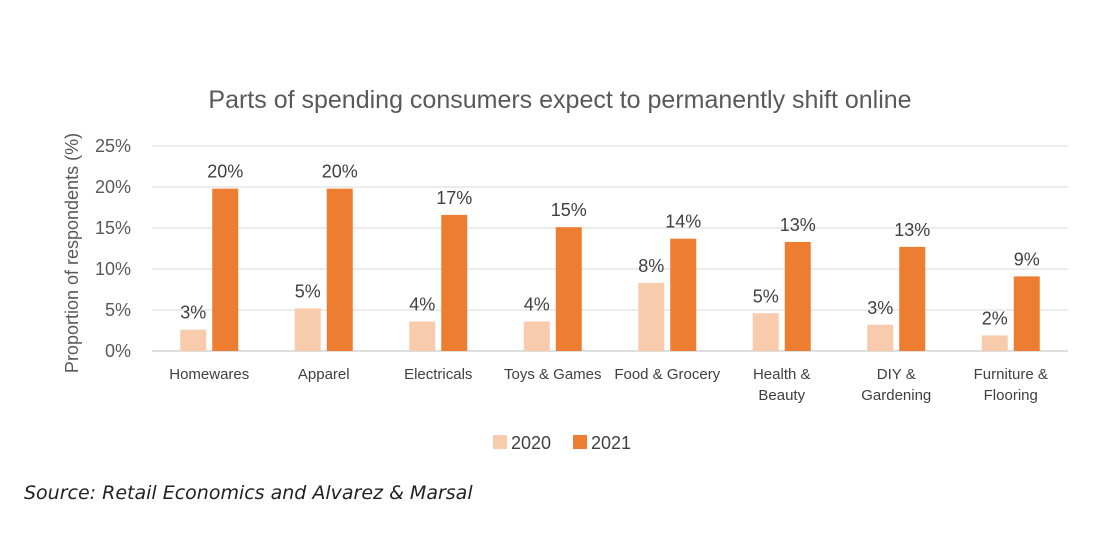  Describe the element at coordinates (324, 374) in the screenshot. I see `x-tick-label: Apparel` at that location.